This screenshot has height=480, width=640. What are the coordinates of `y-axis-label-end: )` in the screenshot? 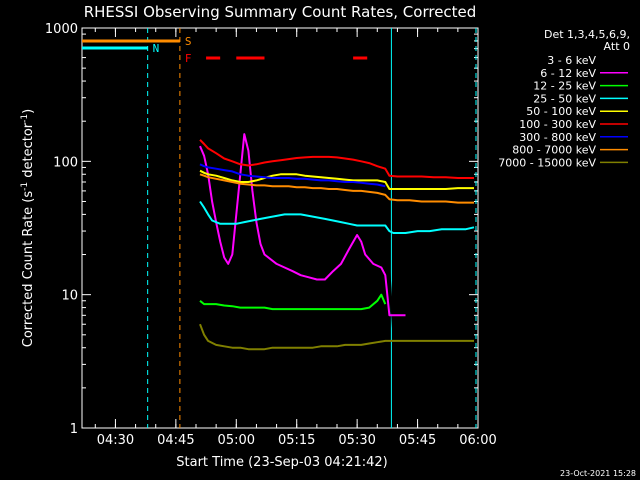 It's located at (28, 111).